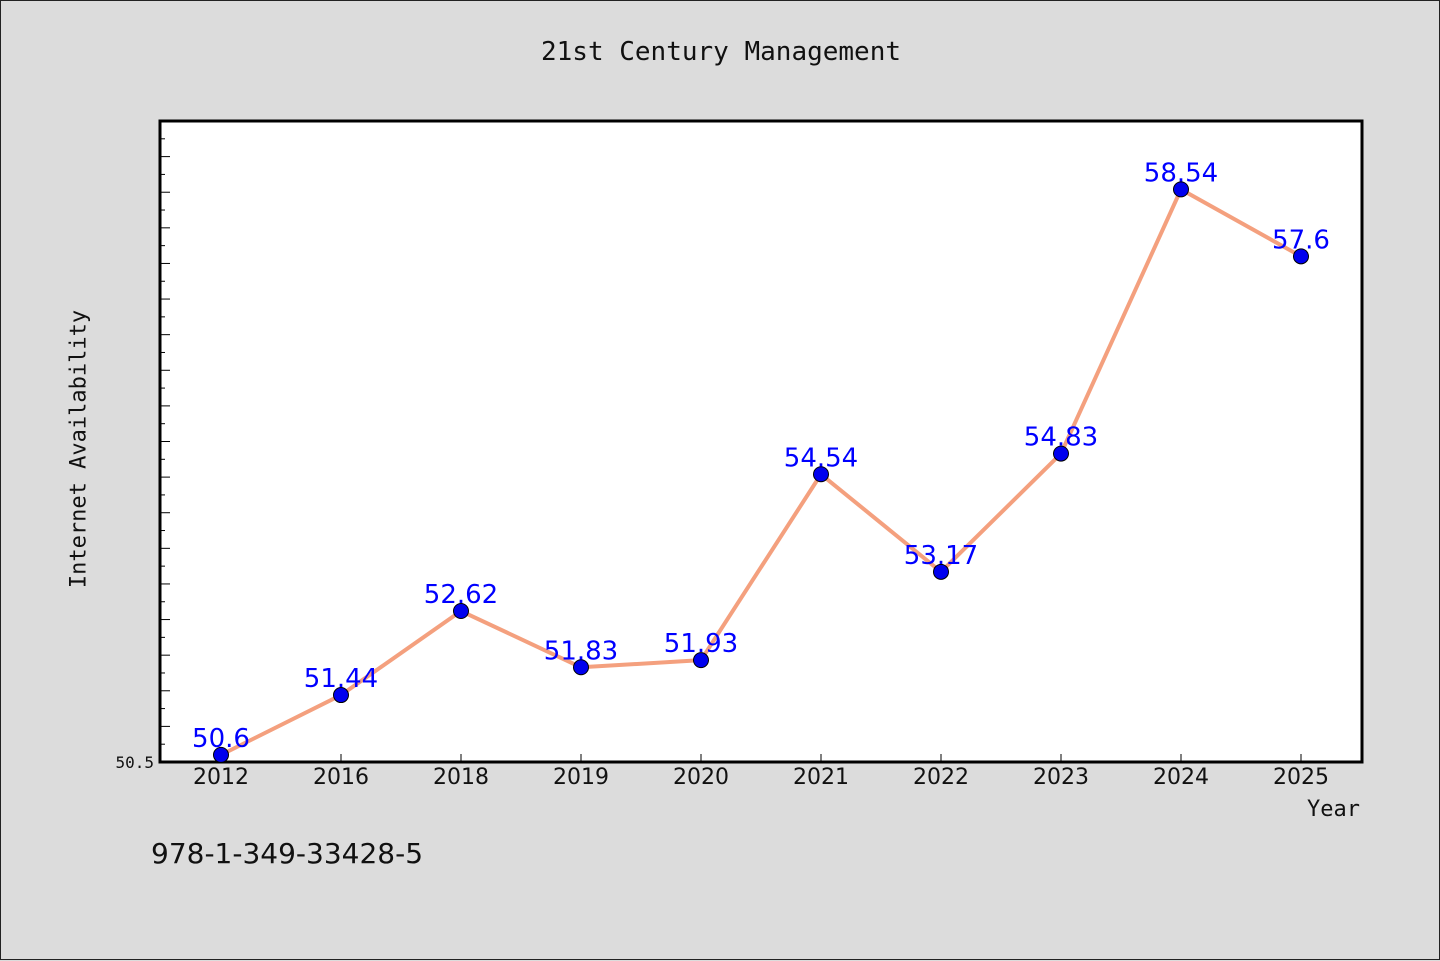 The width and height of the screenshot is (1440, 961). Describe the element at coordinates (701, 777) in the screenshot. I see `x-tick-label: 2020` at that location.